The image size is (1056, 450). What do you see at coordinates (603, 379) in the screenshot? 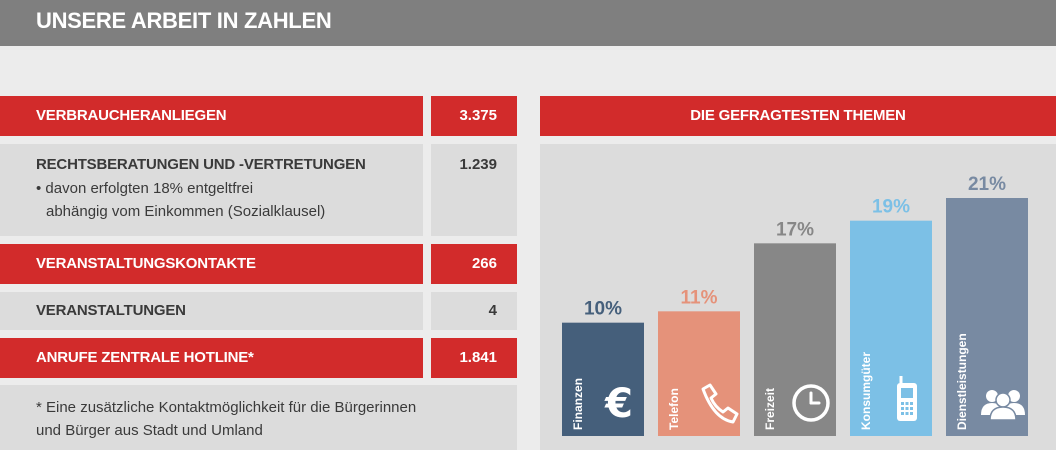
I see `bar-finanzen` at bounding box center [603, 379].